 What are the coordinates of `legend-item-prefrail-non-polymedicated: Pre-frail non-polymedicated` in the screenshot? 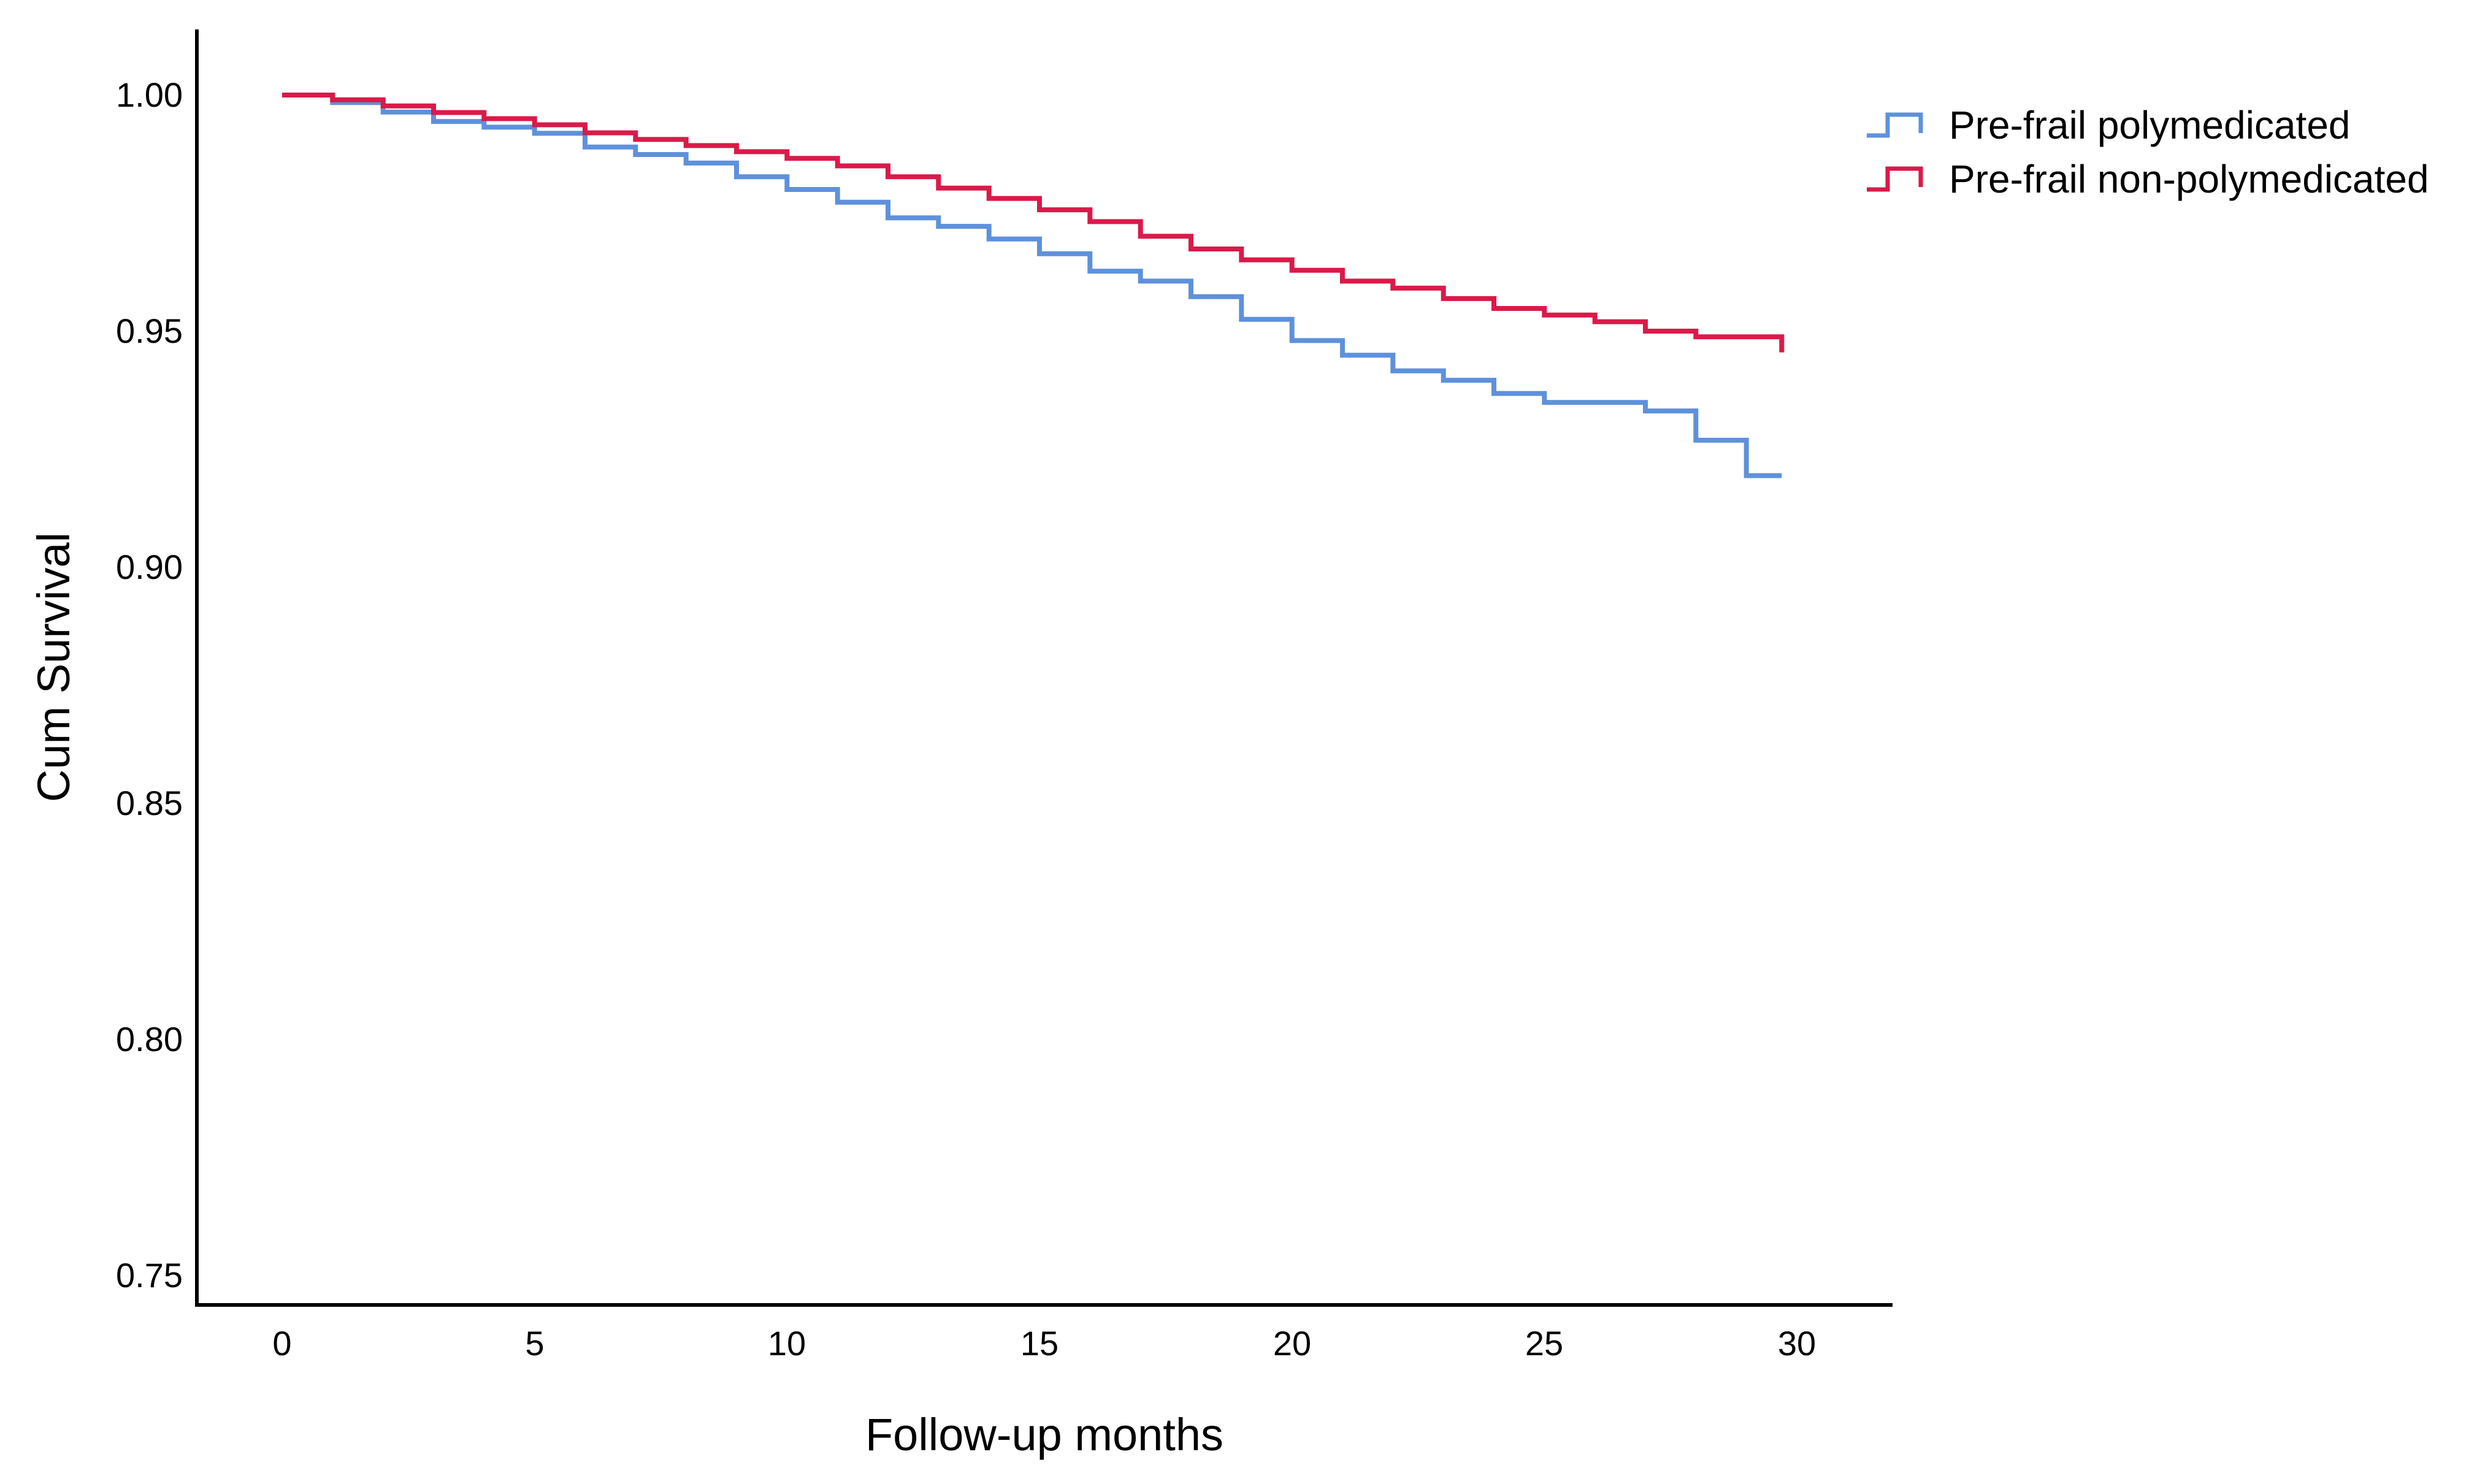 It's located at (2147, 179).